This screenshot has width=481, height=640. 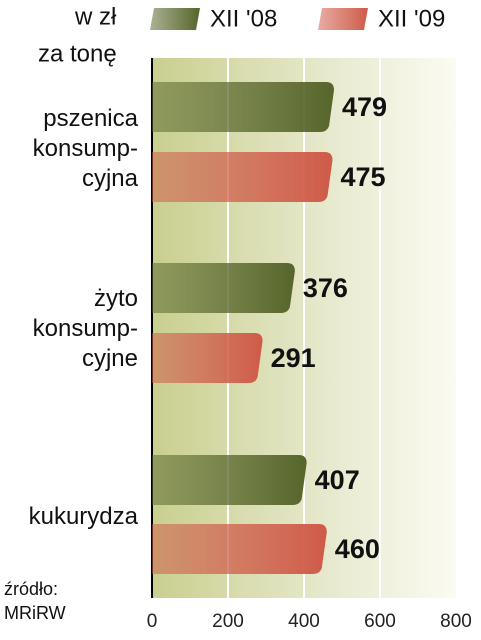 I want to click on x-tick-label: 600, so click(x=380, y=621).